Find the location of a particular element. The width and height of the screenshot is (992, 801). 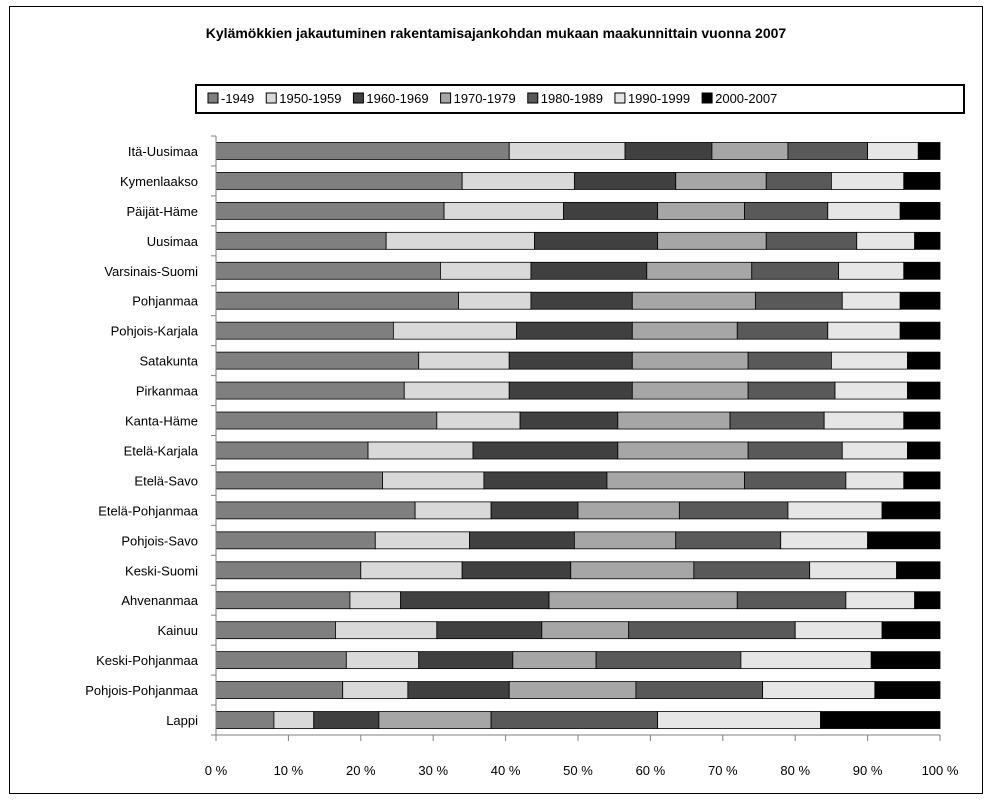

x-tick-label: 100 % is located at coordinates (940, 770).